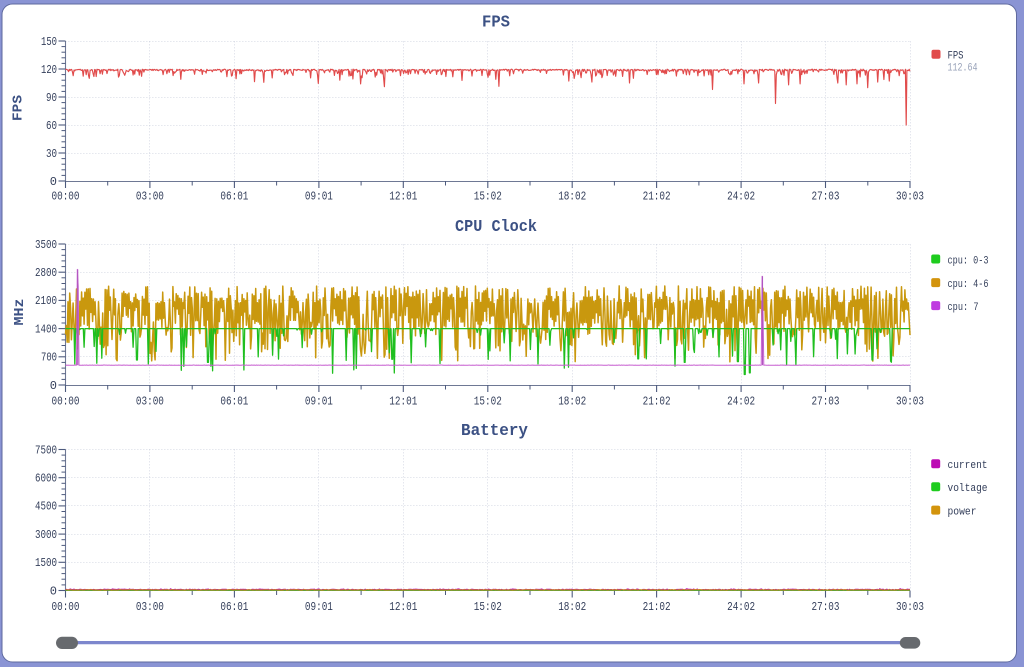 The image size is (1024, 667). What do you see at coordinates (968, 466) in the screenshot?
I see `svg-text: current` at bounding box center [968, 466].